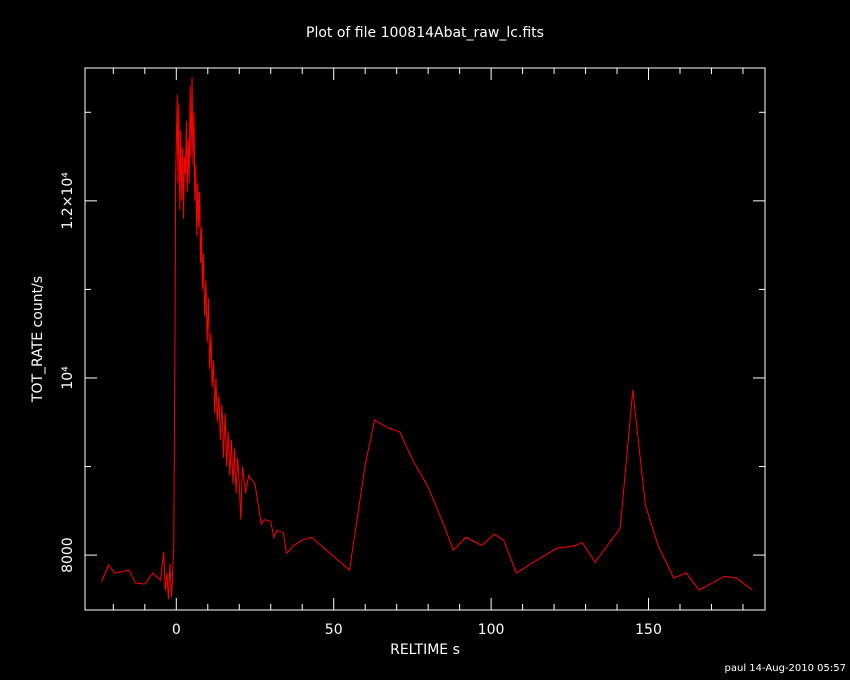 The width and height of the screenshot is (850, 680). What do you see at coordinates (334, 630) in the screenshot?
I see `x-tick-label: 50` at bounding box center [334, 630].